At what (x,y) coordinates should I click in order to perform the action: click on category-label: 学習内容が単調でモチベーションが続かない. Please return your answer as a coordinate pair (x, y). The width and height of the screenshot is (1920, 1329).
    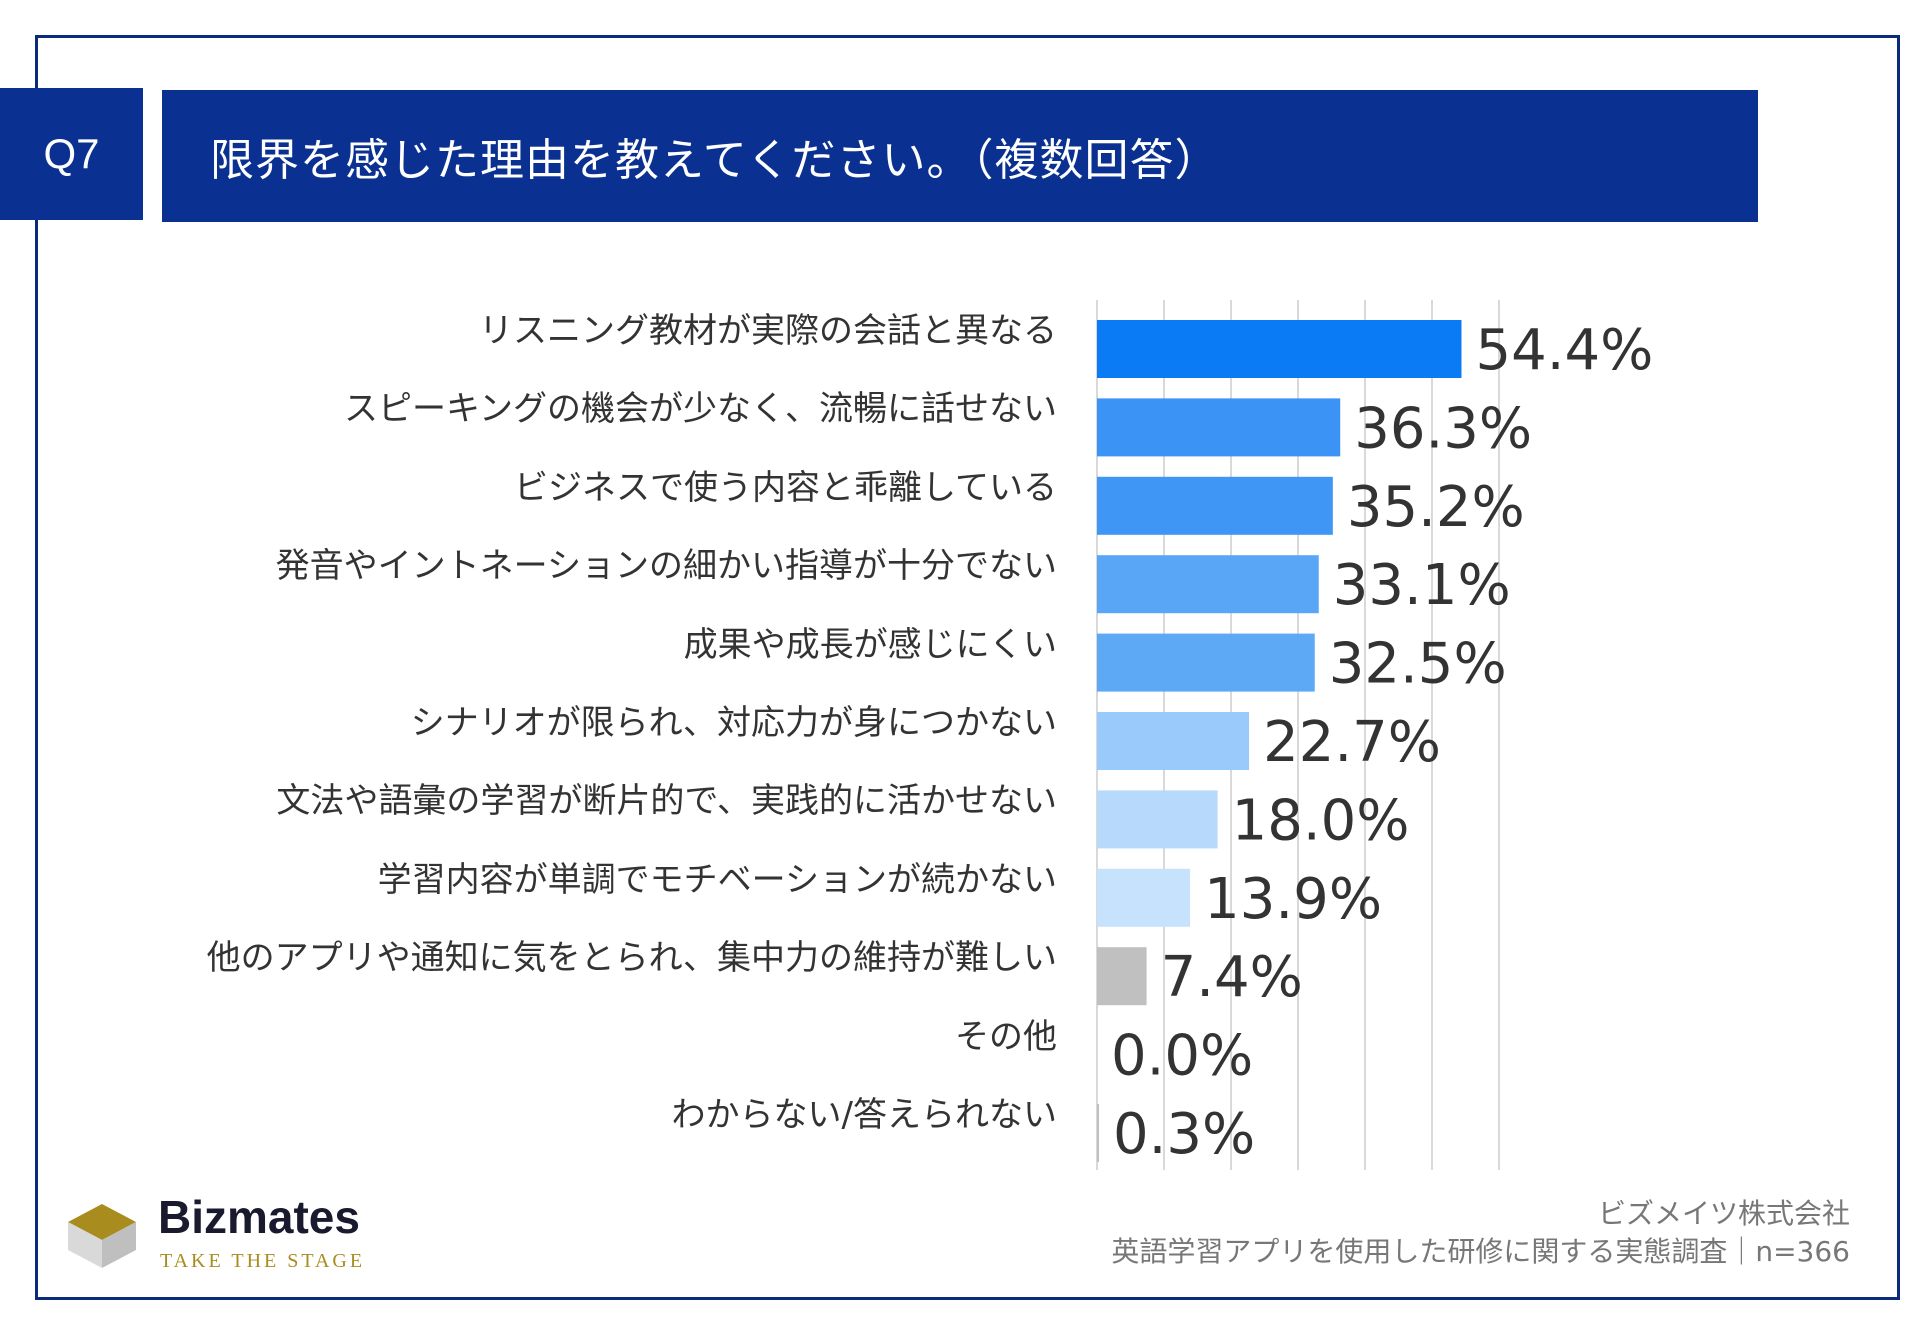
    Looking at the image, I should click on (717, 879).